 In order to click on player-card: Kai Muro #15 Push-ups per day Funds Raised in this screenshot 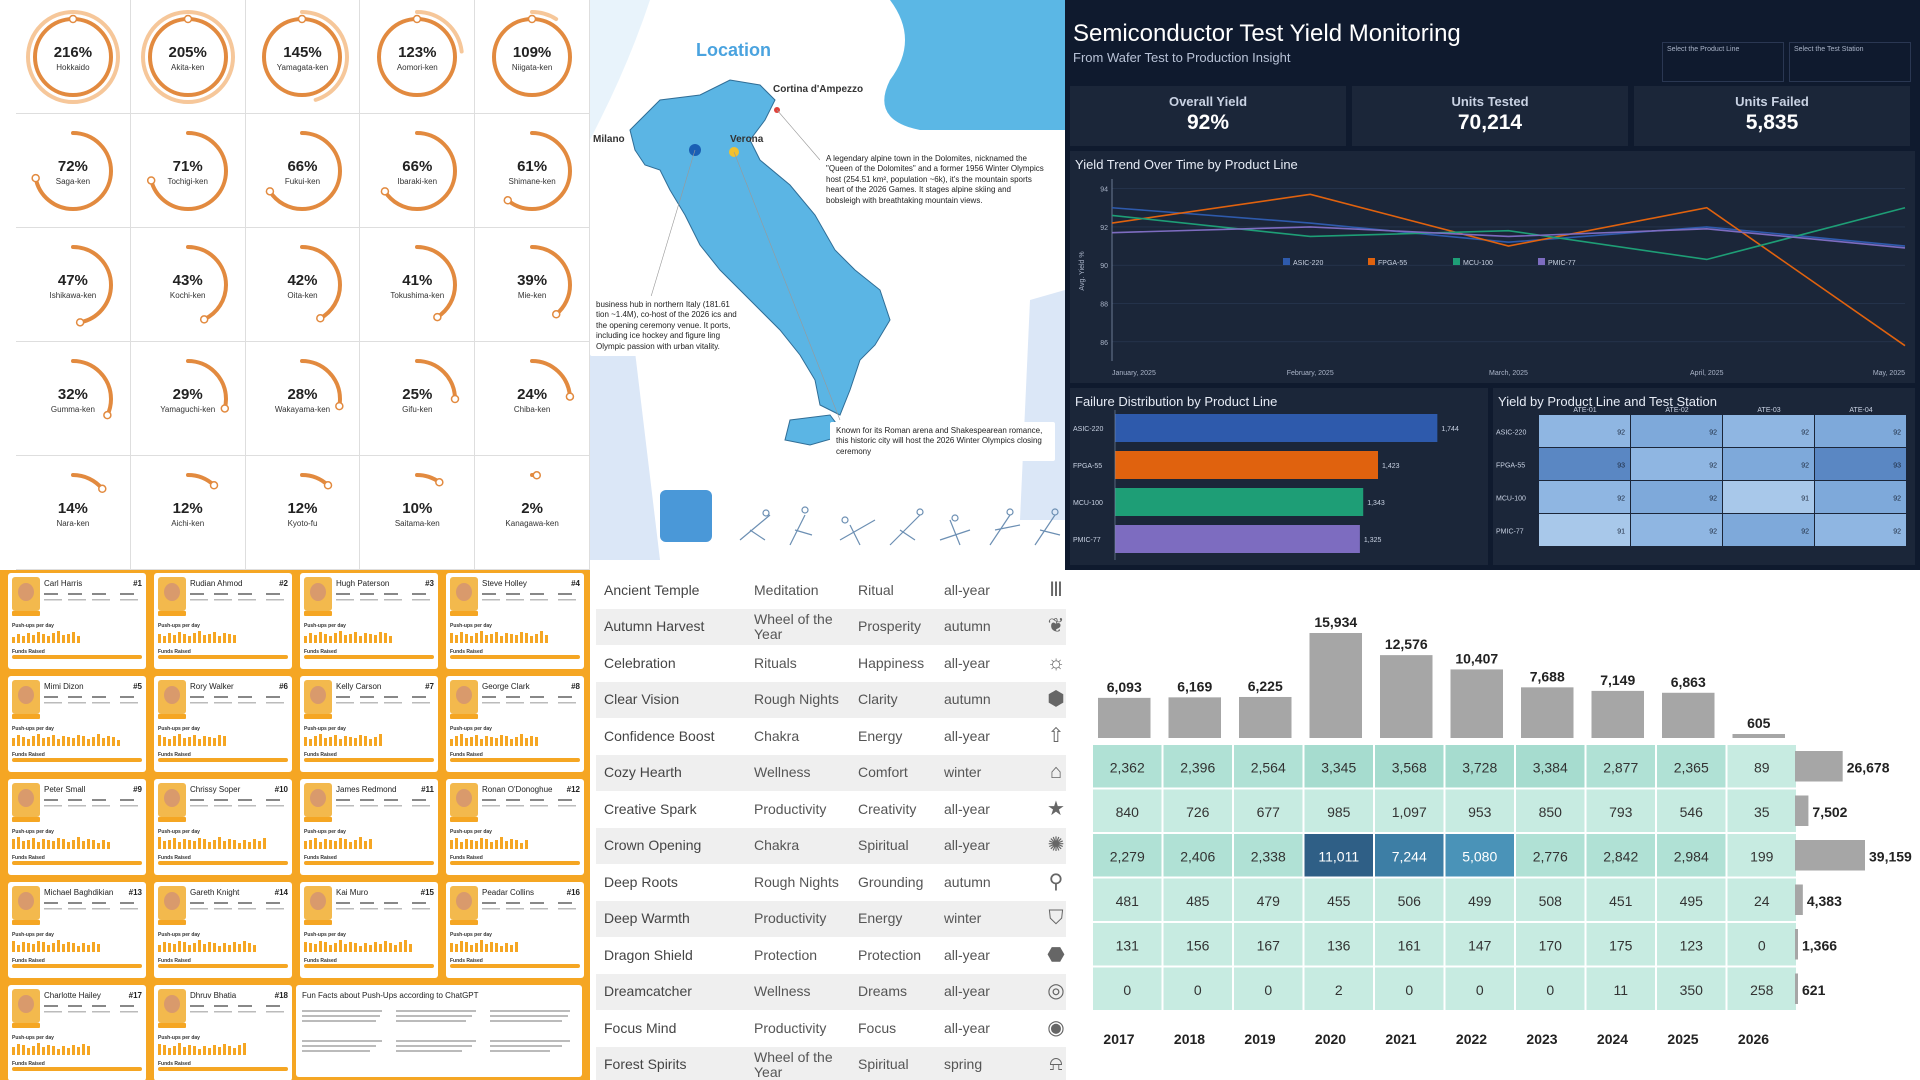, I will do `click(369, 930)`.